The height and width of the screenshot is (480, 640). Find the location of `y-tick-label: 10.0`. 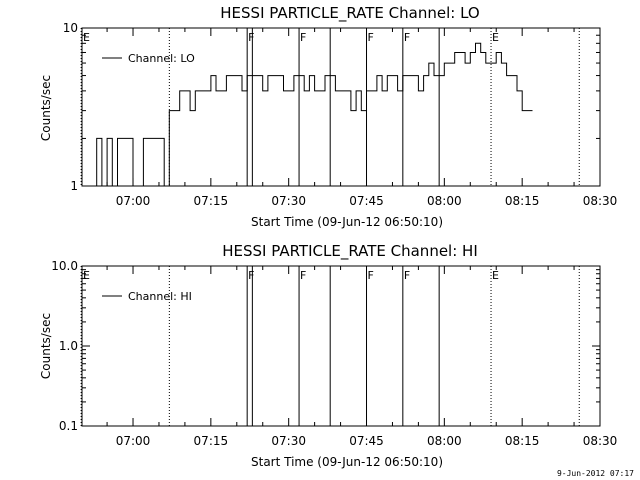

y-tick-label: 10.0 is located at coordinates (64, 266).